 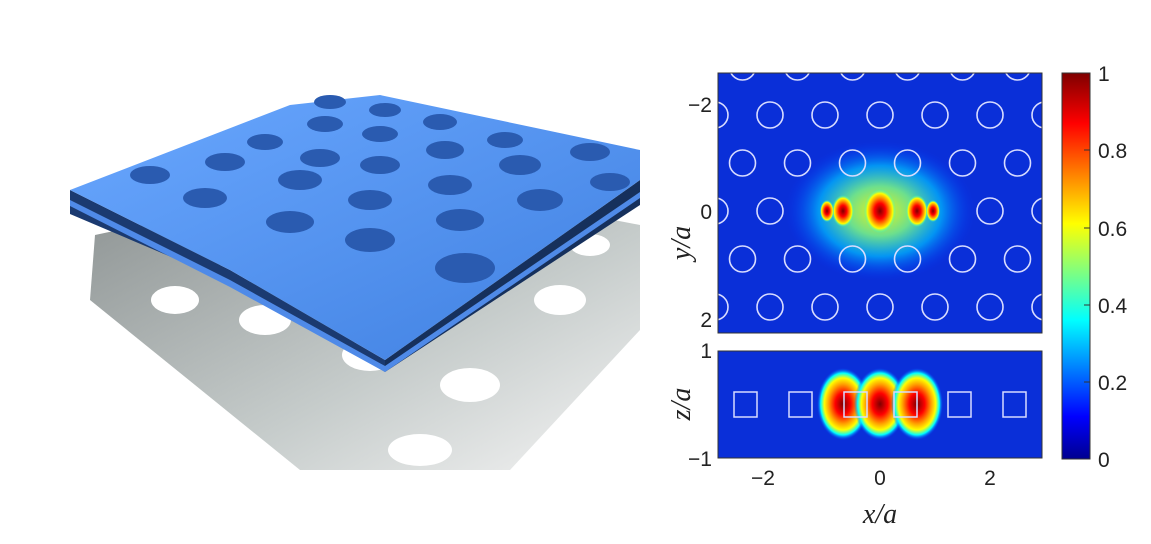 What do you see at coordinates (763, 478) in the screenshot?
I see `bottom-map-xtick: −2` at bounding box center [763, 478].